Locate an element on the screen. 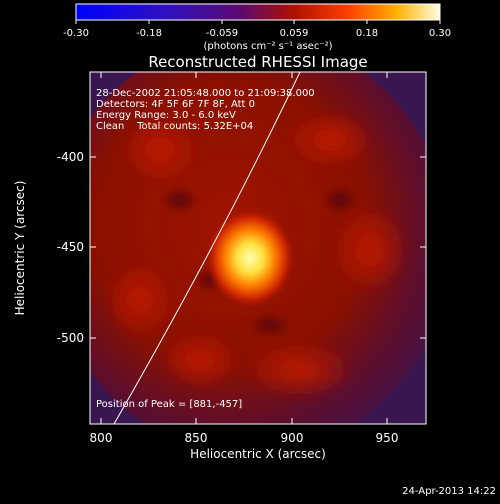  colorbar-tick-label: -0.30 is located at coordinates (76, 33).